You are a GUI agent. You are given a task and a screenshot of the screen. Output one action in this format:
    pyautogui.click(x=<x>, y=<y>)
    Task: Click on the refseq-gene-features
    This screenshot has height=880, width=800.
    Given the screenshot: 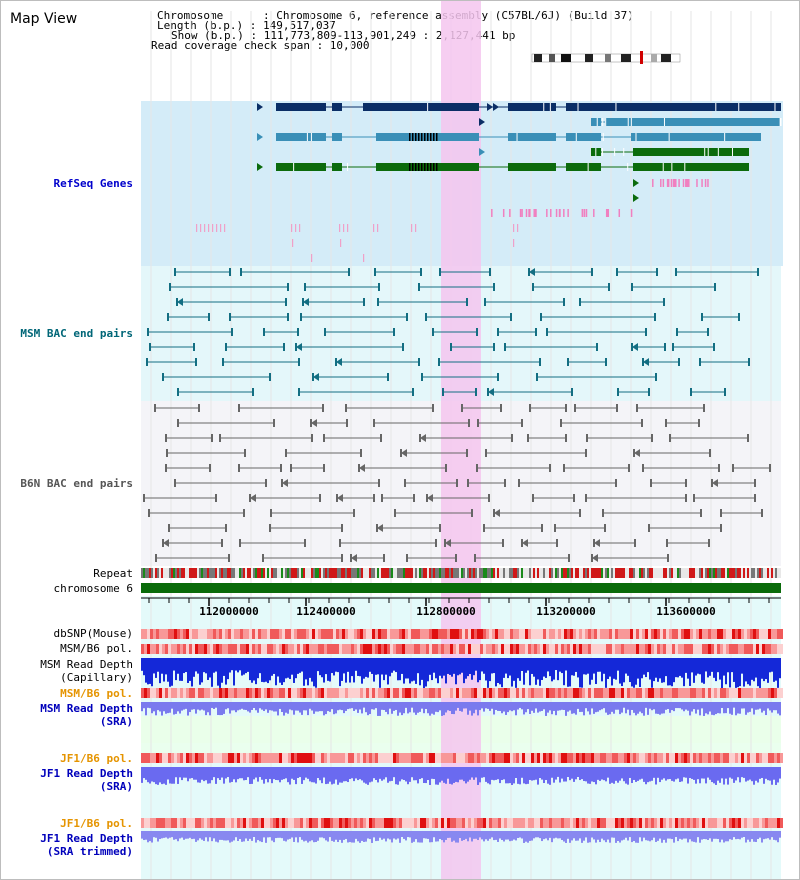 What is the action you would take?
    pyautogui.click(x=519, y=152)
    